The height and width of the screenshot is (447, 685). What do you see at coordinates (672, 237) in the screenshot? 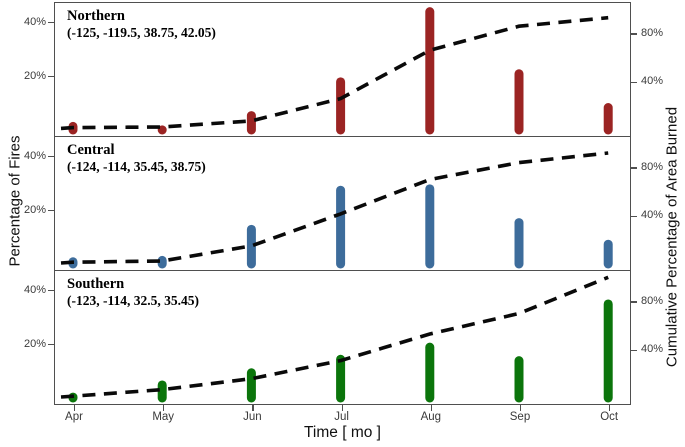
I see `y-axis-title-right: Cumulative Percentage of Area Burned` at bounding box center [672, 237].